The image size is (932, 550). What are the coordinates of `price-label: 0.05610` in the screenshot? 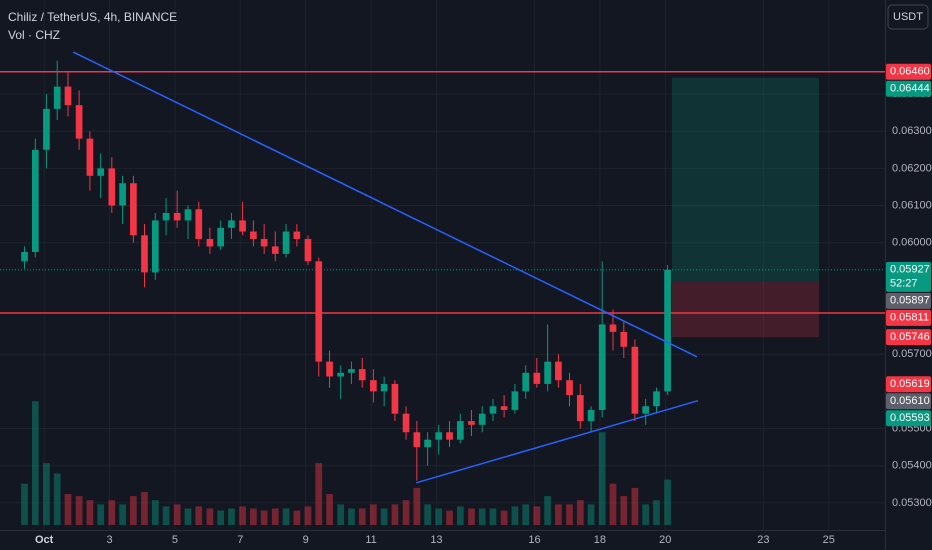 It's located at (910, 401).